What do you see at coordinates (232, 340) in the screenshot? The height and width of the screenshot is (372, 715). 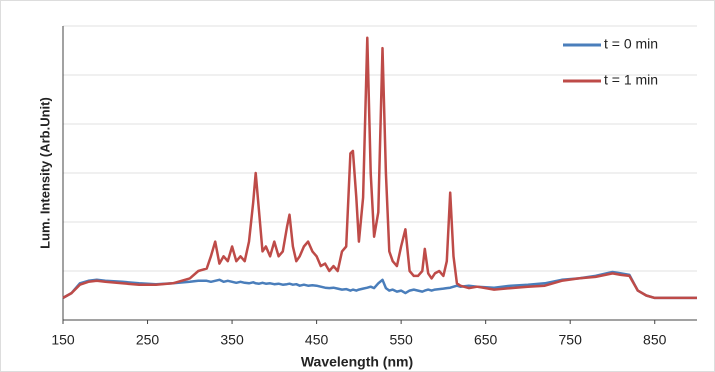 I see `x-tick-label: 350` at bounding box center [232, 340].